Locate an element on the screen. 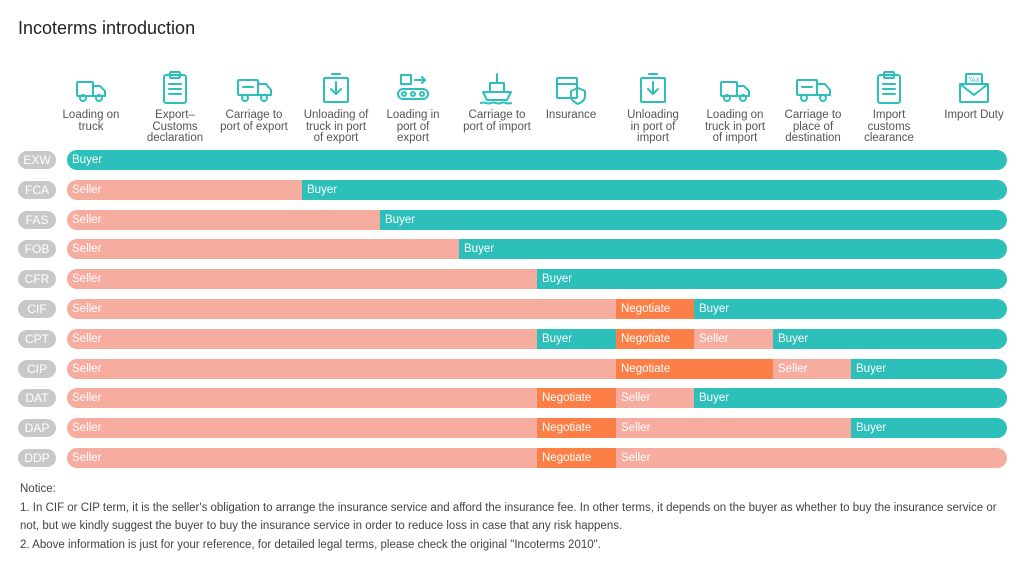  stage-column: Carriage to port of export is located at coordinates (254, 101).